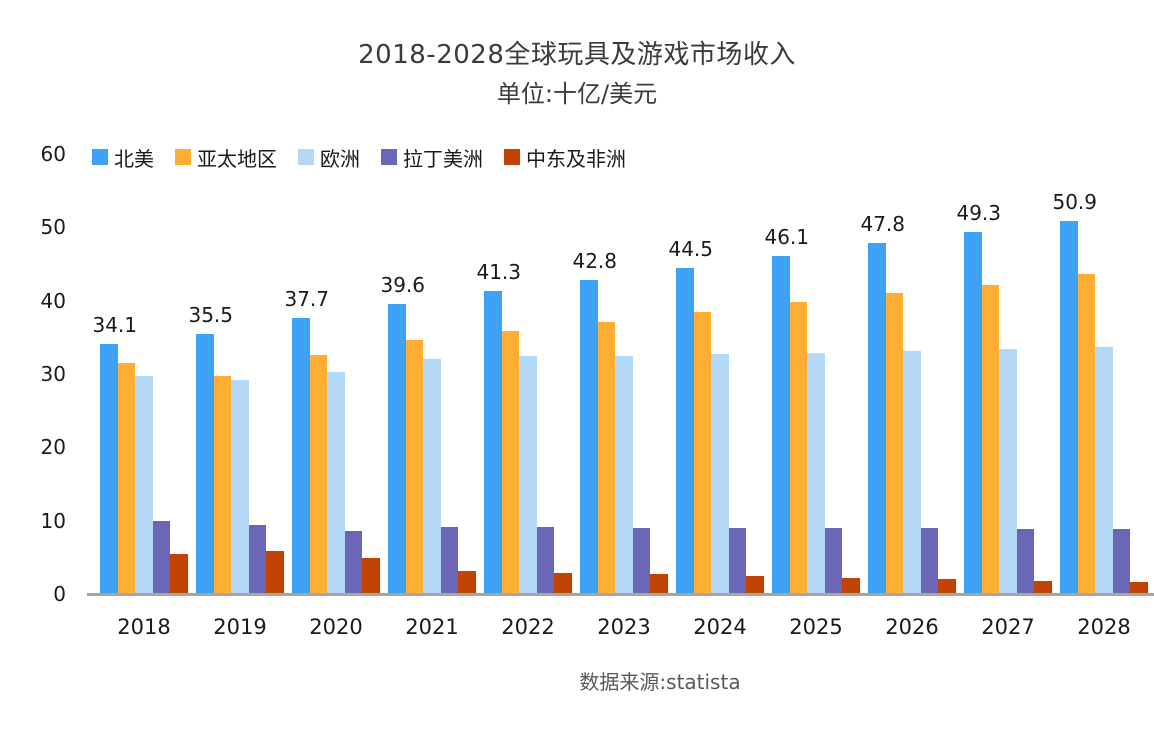 Image resolution: width=1154 pixels, height=756 pixels. I want to click on value-label: 50.9, so click(1075, 201).